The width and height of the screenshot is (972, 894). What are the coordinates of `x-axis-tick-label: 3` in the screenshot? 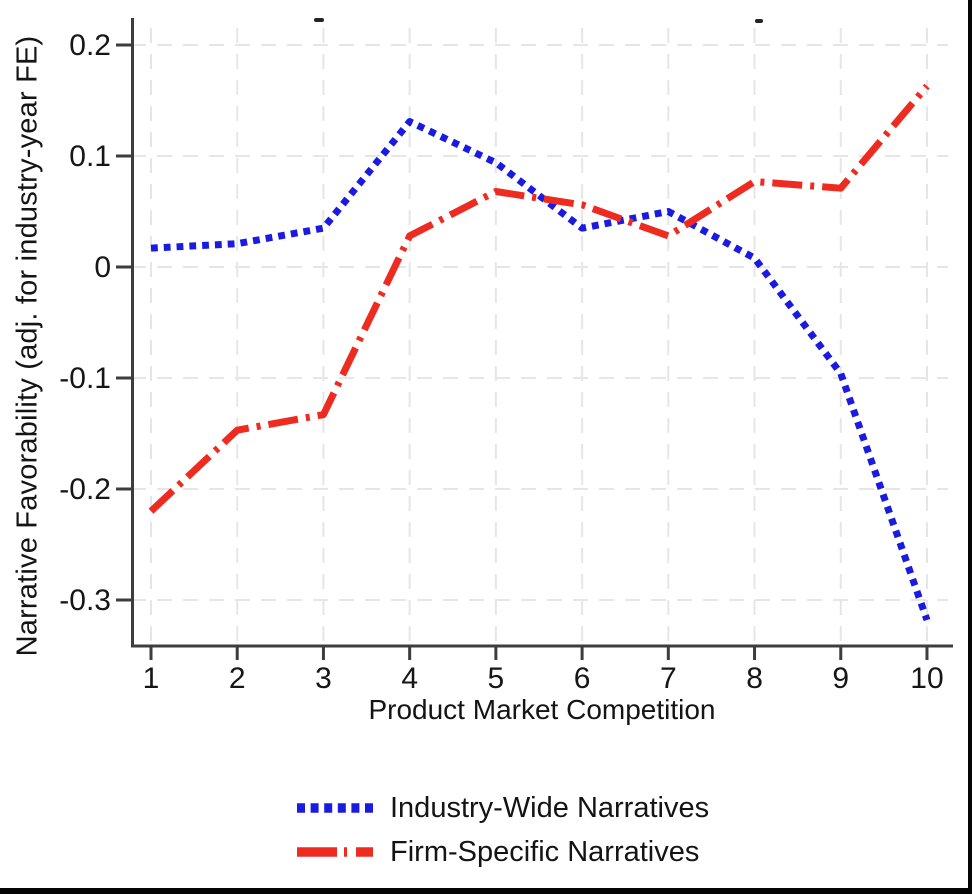 It's located at (323, 678).